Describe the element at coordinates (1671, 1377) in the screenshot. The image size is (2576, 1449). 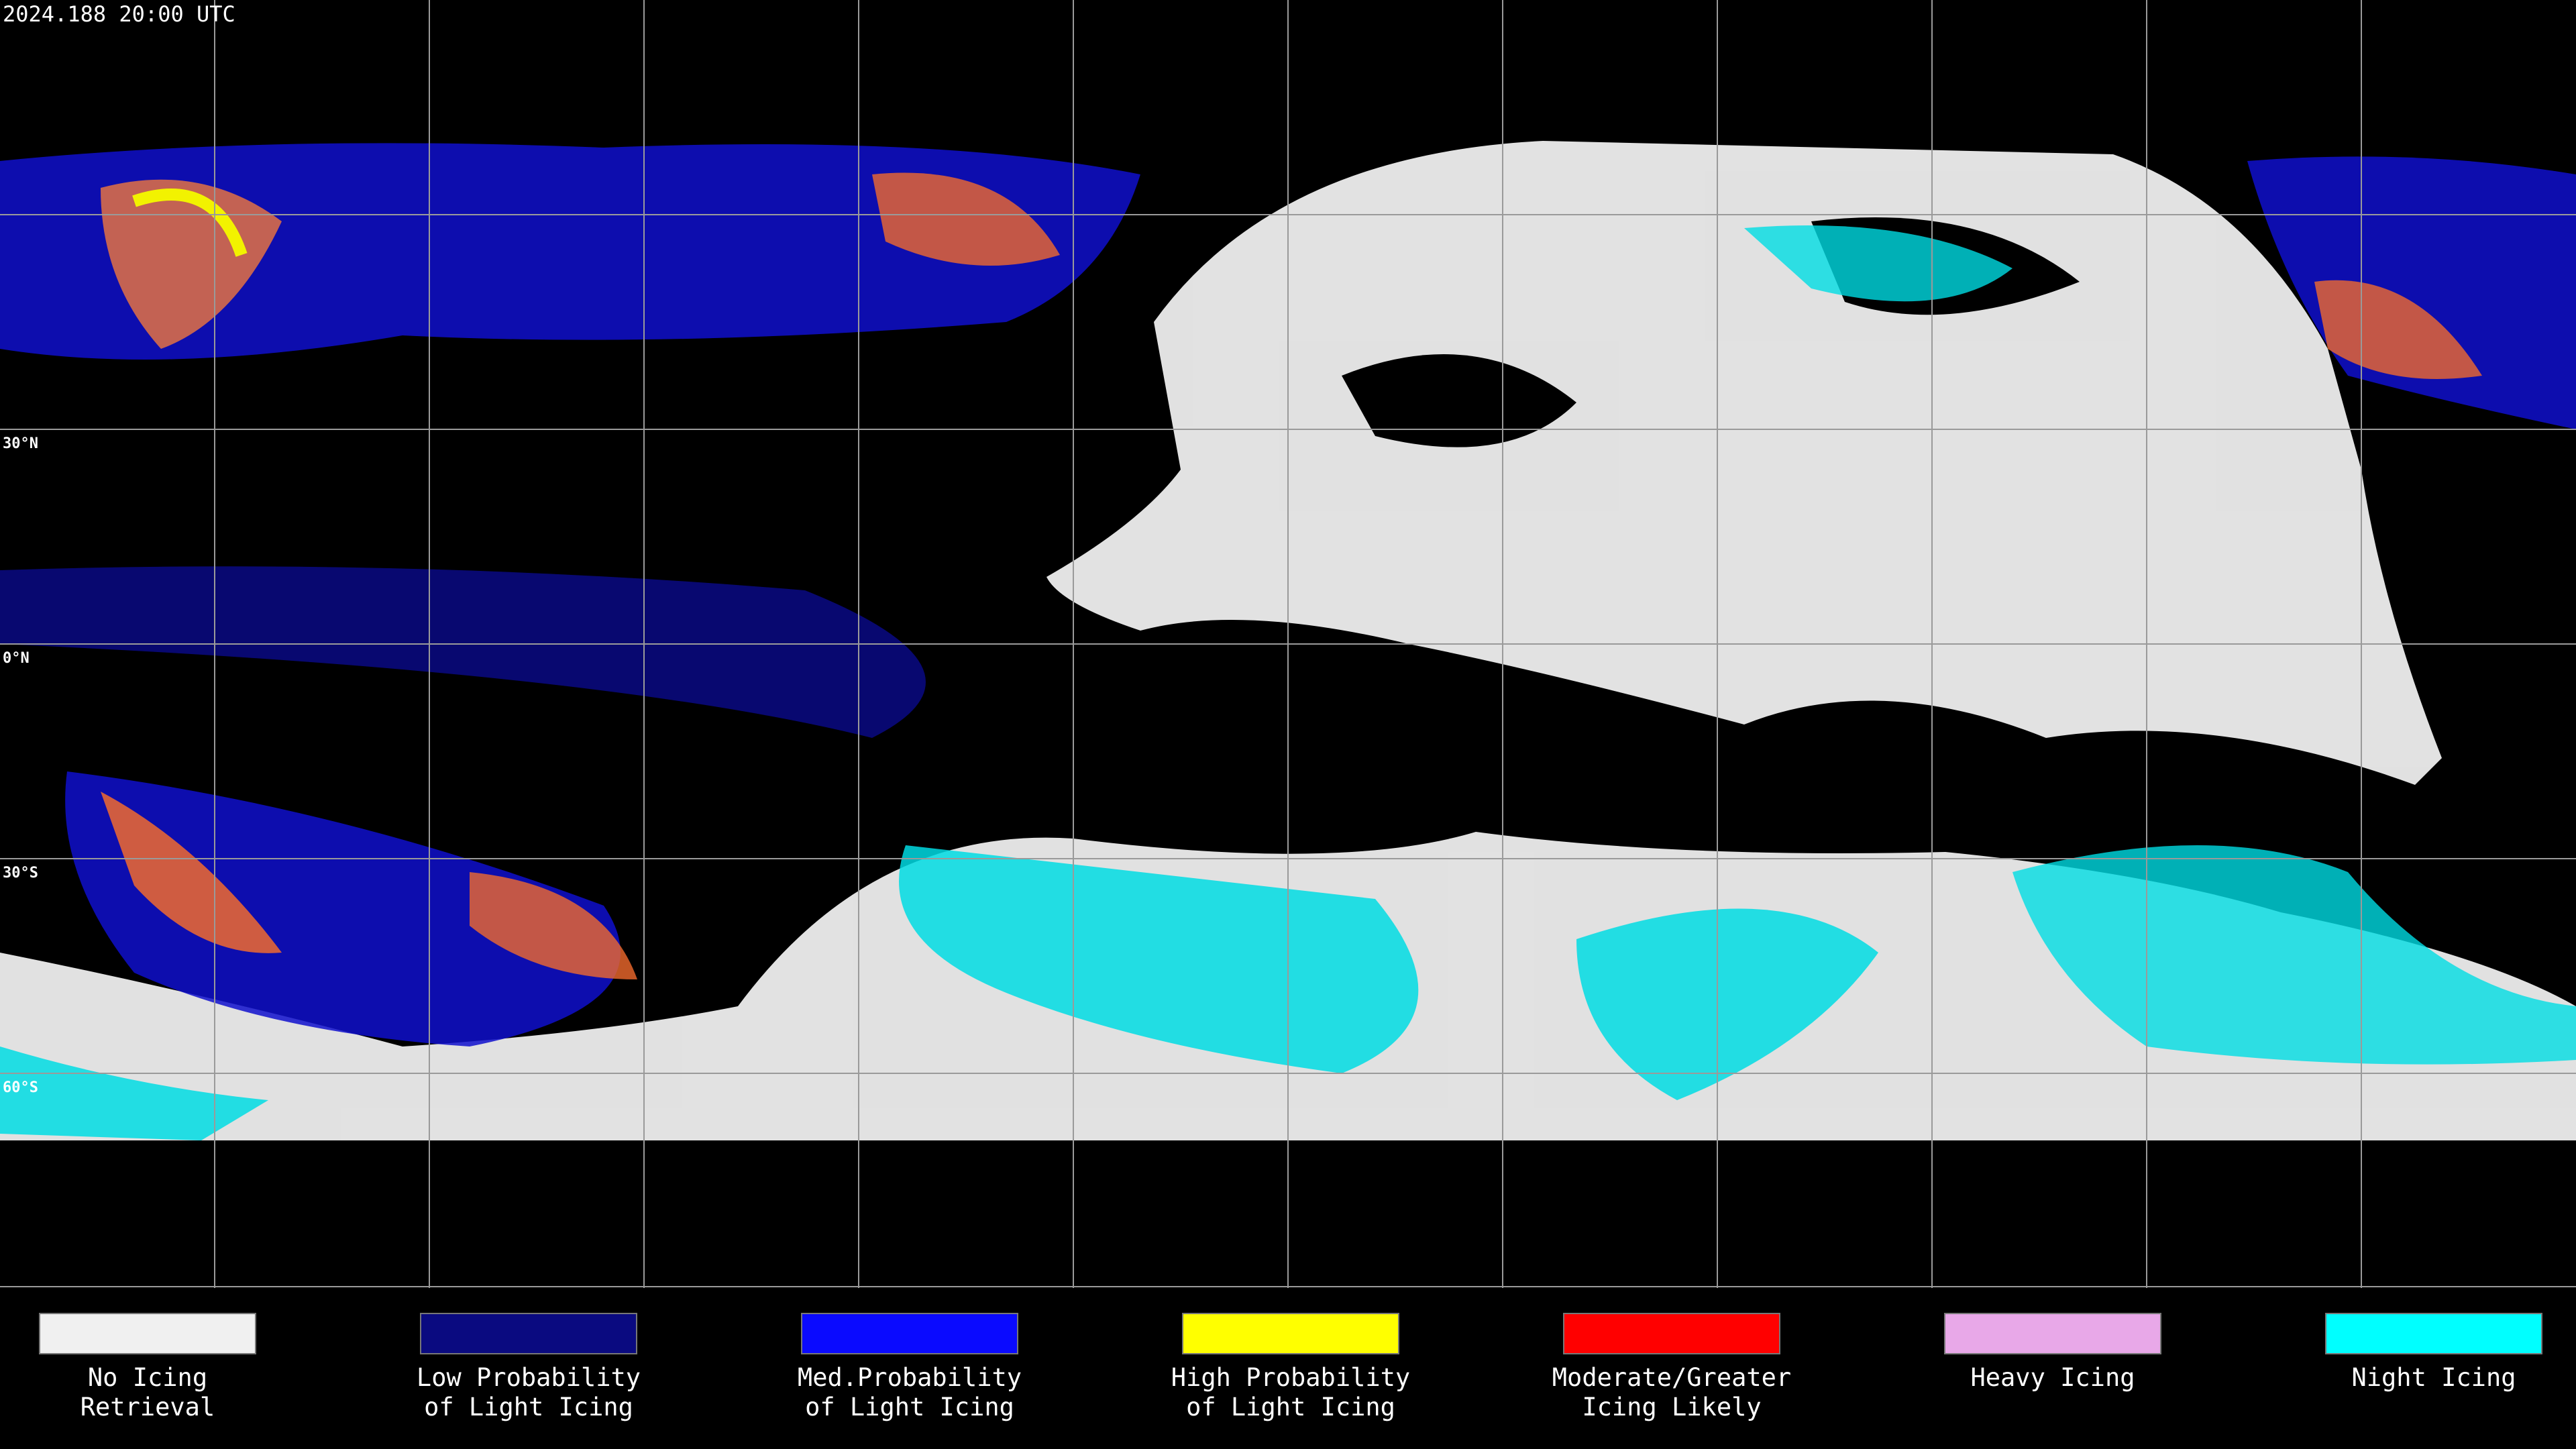
I see `legend-label: Moderate/Greater` at that location.